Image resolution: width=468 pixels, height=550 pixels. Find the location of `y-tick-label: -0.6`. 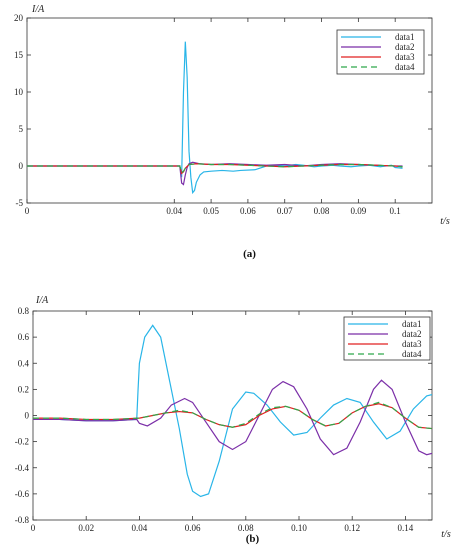

y-tick-label: -0.6 is located at coordinates (22, 494).